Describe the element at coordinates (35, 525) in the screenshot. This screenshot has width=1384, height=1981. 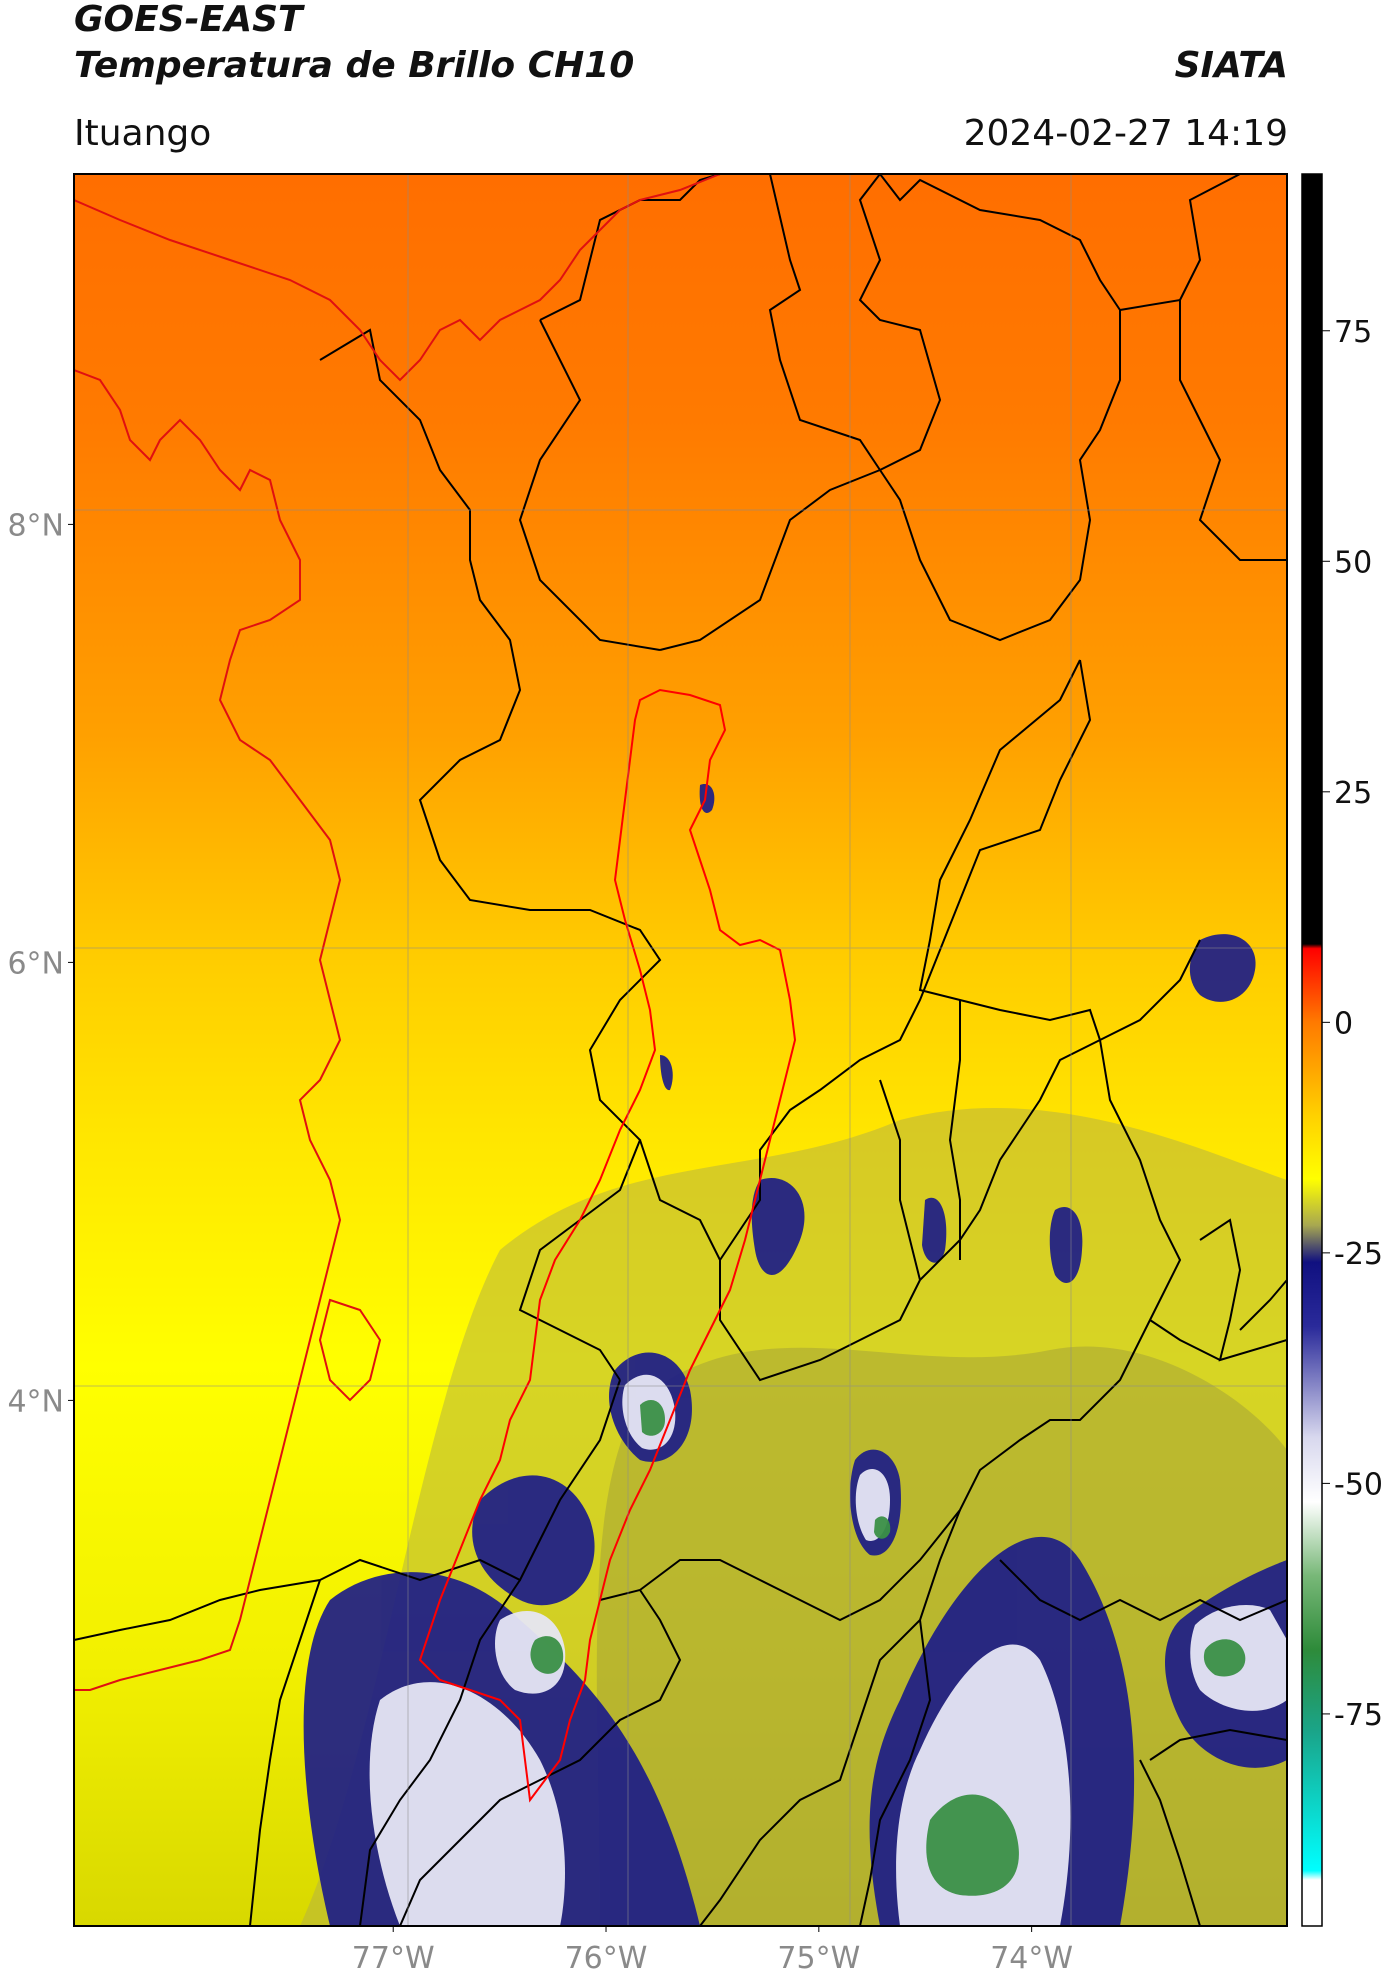
I see `lat-tick-label: 8°N` at that location.